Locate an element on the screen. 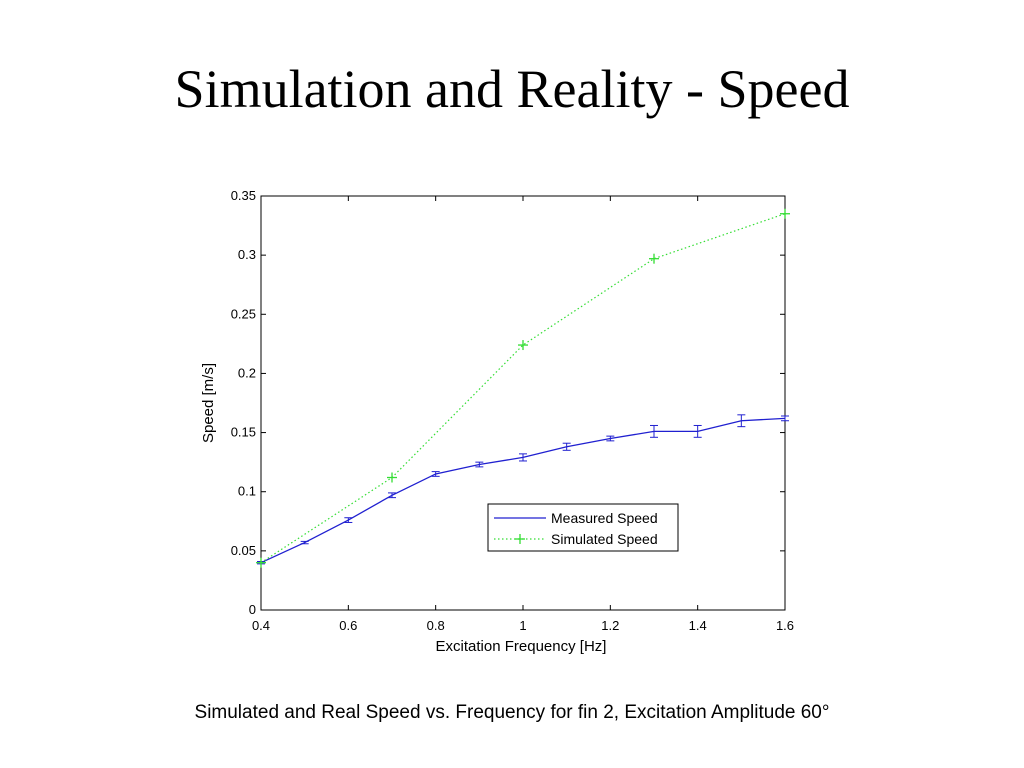 The image size is (1024, 768). x-tick-label: 0.8 is located at coordinates (436, 625).